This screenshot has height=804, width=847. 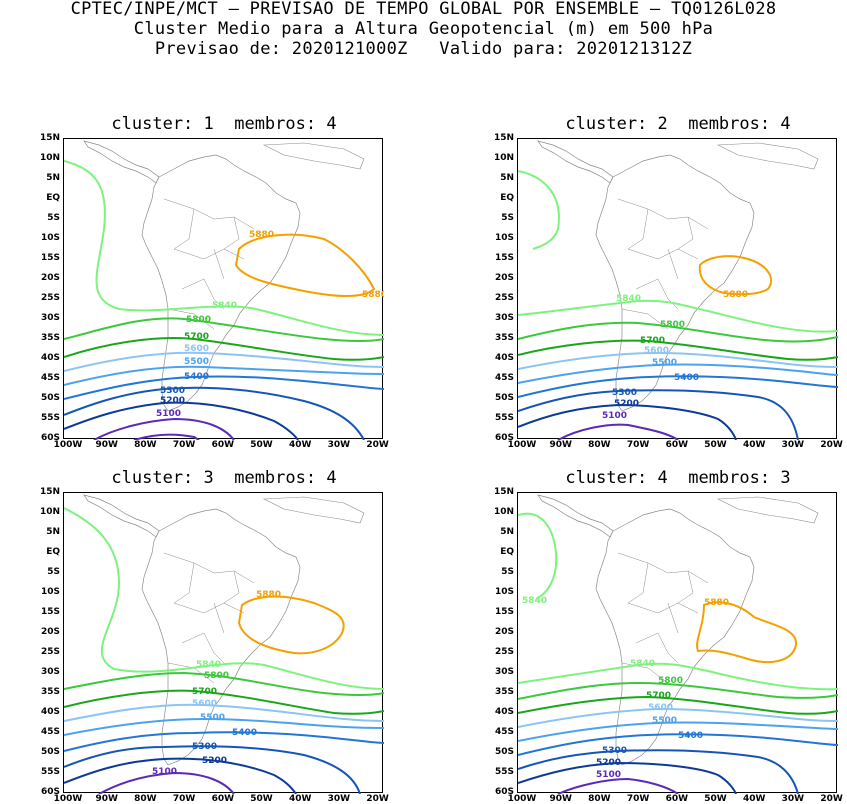 I want to click on contour-label-5100: 5100, so click(x=164, y=772).